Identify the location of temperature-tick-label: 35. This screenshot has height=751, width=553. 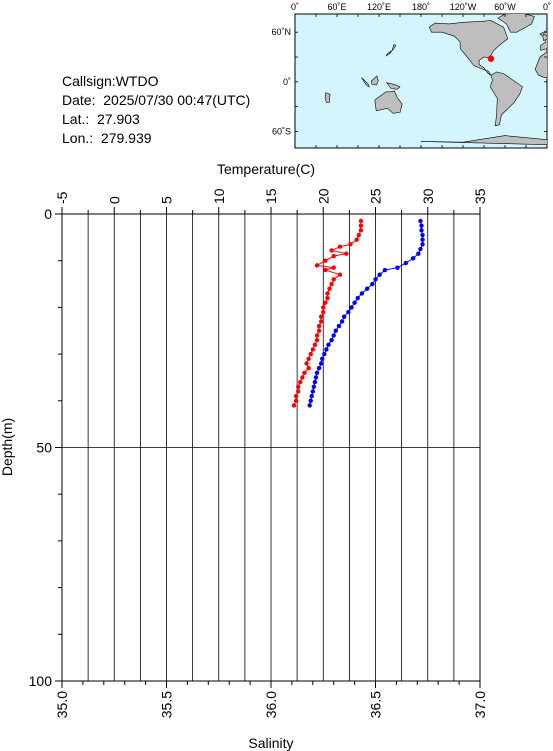
(480, 196).